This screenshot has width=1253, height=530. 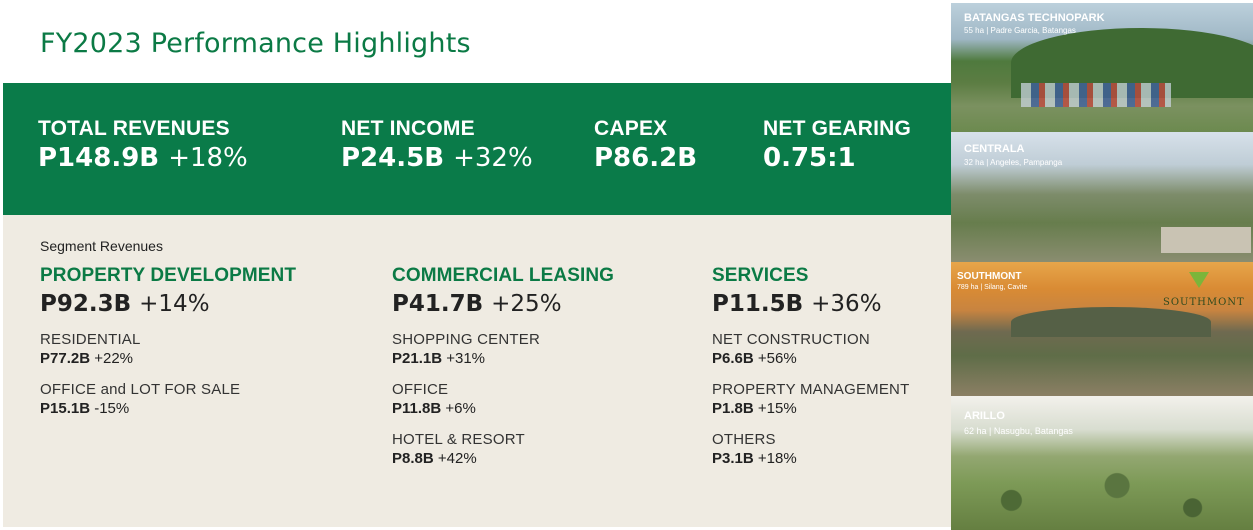 What do you see at coordinates (1111, 322) in the screenshot?
I see `mountain-shape` at bounding box center [1111, 322].